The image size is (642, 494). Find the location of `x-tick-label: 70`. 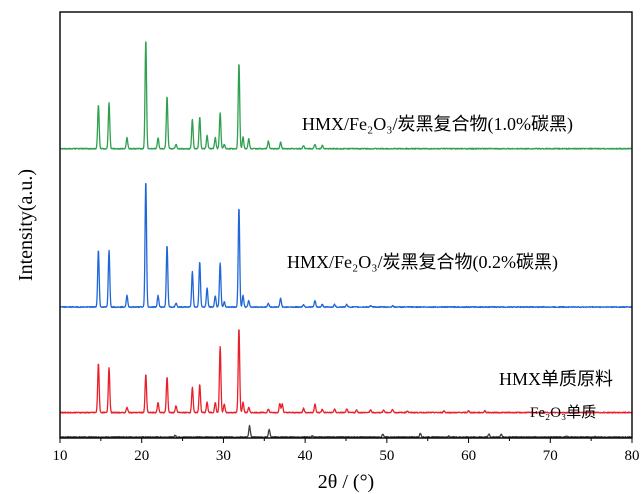

x-tick-label: 70 is located at coordinates (550, 456).